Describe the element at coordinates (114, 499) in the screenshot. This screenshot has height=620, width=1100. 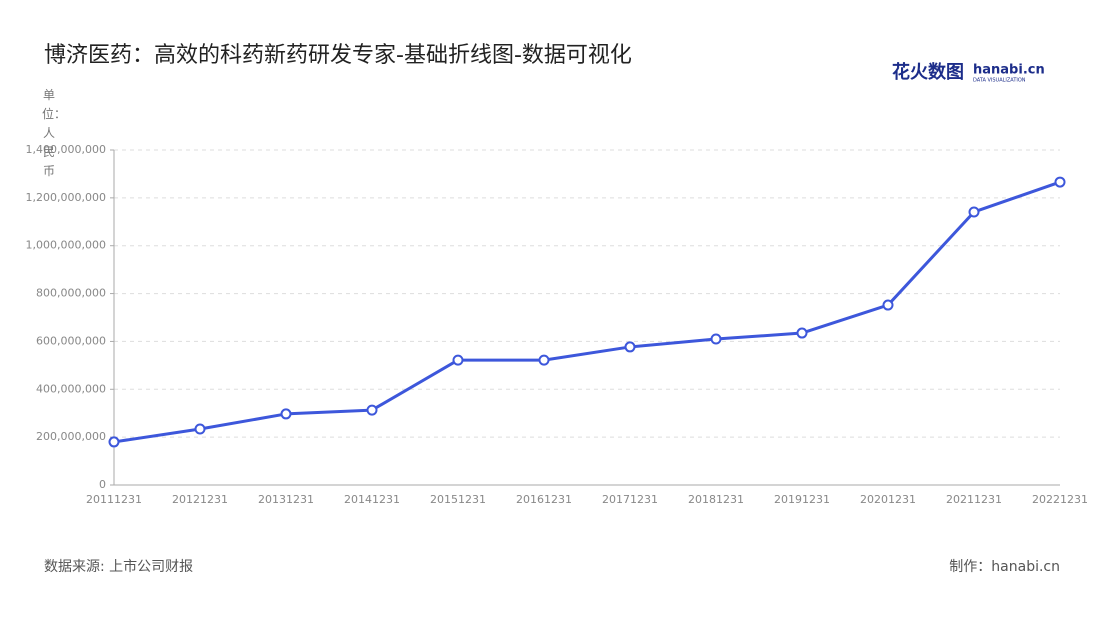
I see `x-tick-label: 20111231` at that location.